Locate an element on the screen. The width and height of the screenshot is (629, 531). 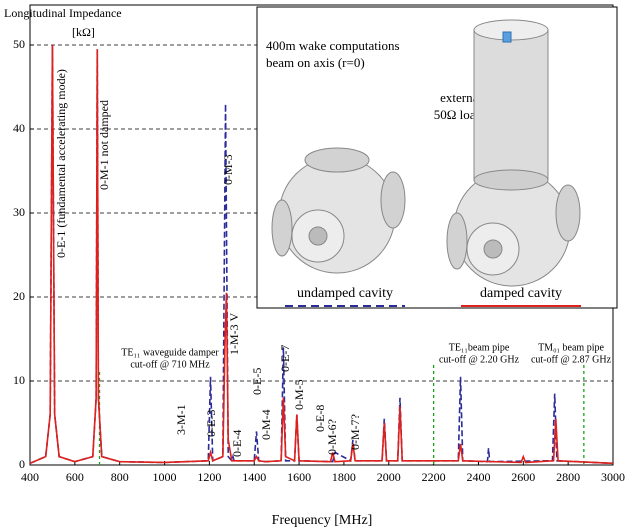
cutoff-label: cut-off @ 2.87 GHz is located at coordinates (571, 359).